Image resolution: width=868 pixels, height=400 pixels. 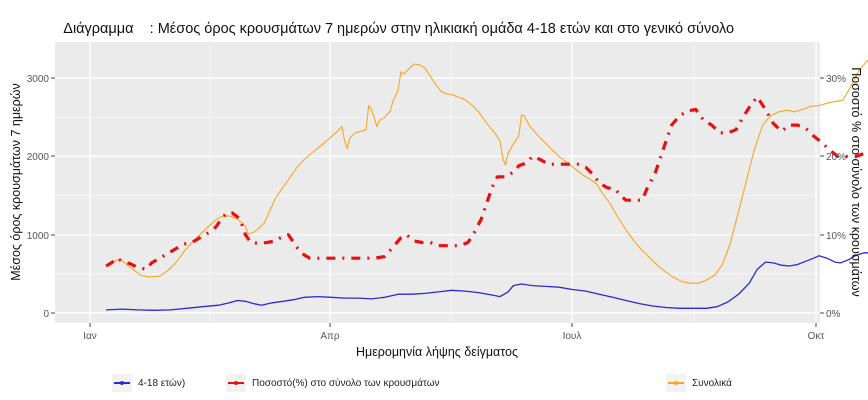 I want to click on series-line, so click(x=487, y=281).